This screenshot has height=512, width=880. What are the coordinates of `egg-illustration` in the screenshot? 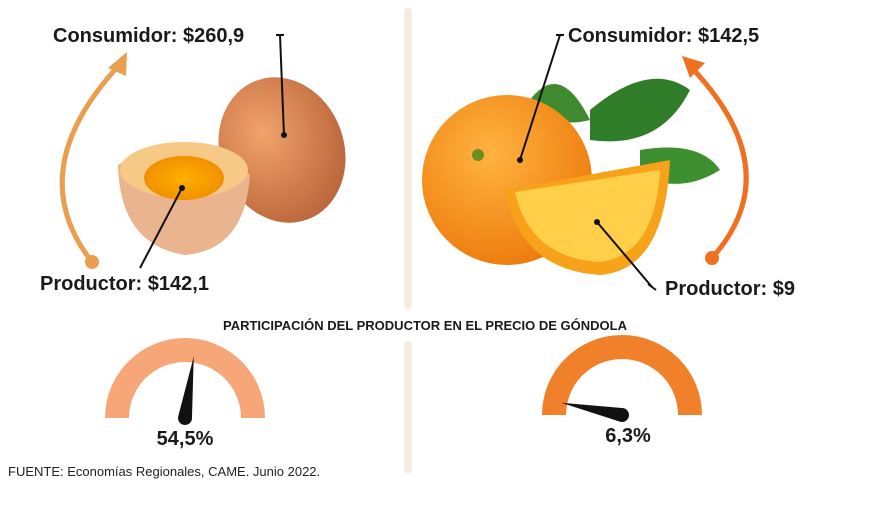 It's located at (232, 166).